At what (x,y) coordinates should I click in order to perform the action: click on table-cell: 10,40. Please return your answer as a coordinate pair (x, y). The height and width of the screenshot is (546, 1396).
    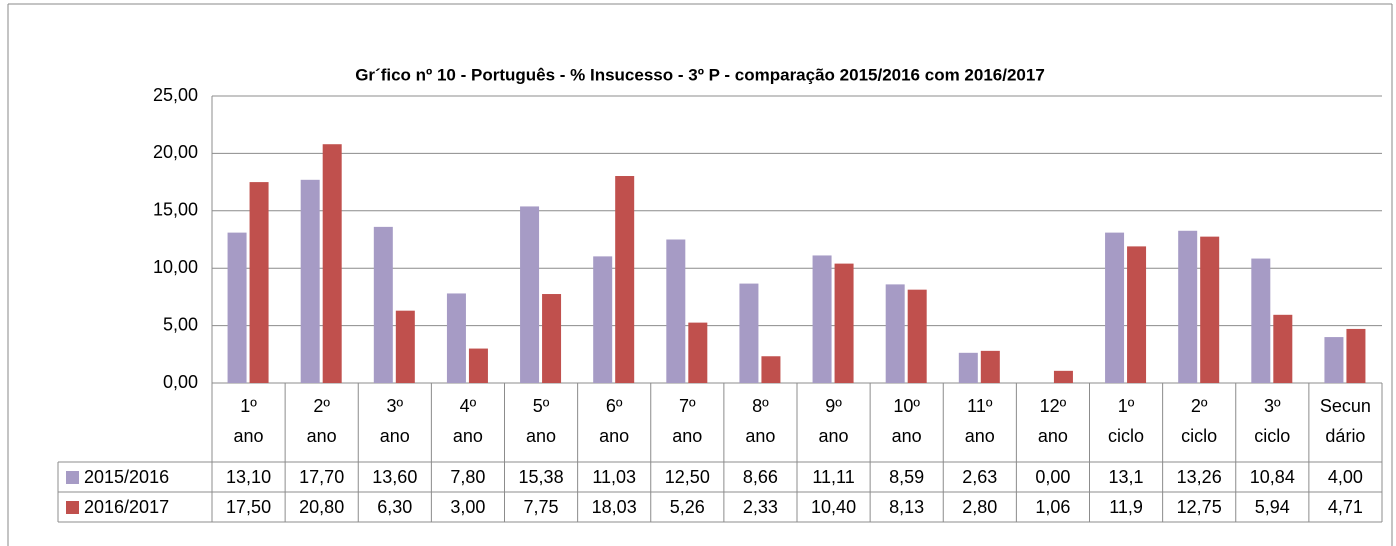
    Looking at the image, I should click on (833, 507).